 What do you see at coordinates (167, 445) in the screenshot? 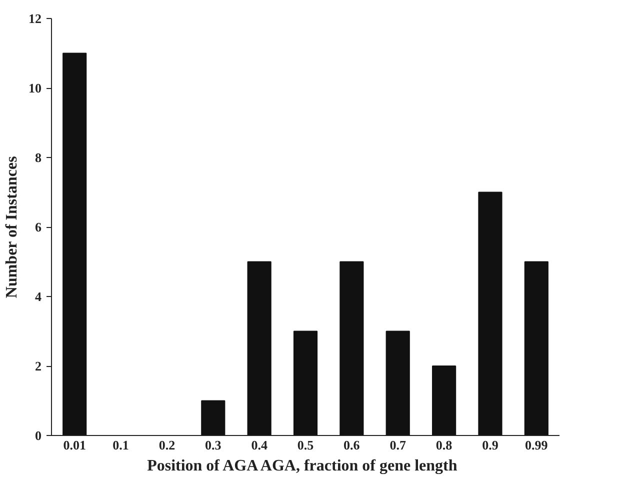
I see `x-tick-label: 0.2` at bounding box center [167, 445].